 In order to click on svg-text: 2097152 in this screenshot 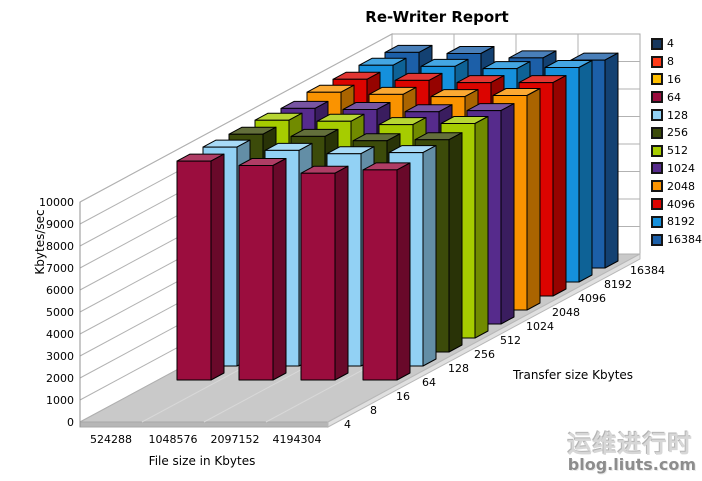, I will do `click(235, 439)`.